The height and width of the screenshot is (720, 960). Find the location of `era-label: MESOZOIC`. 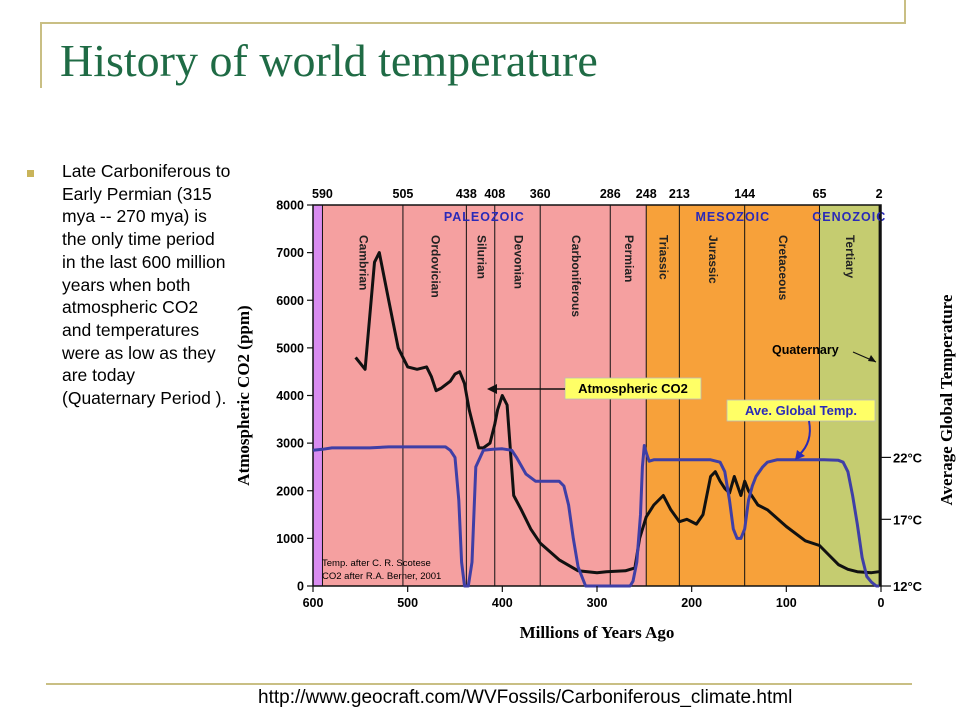

era-label: MESOZOIC is located at coordinates (733, 217).